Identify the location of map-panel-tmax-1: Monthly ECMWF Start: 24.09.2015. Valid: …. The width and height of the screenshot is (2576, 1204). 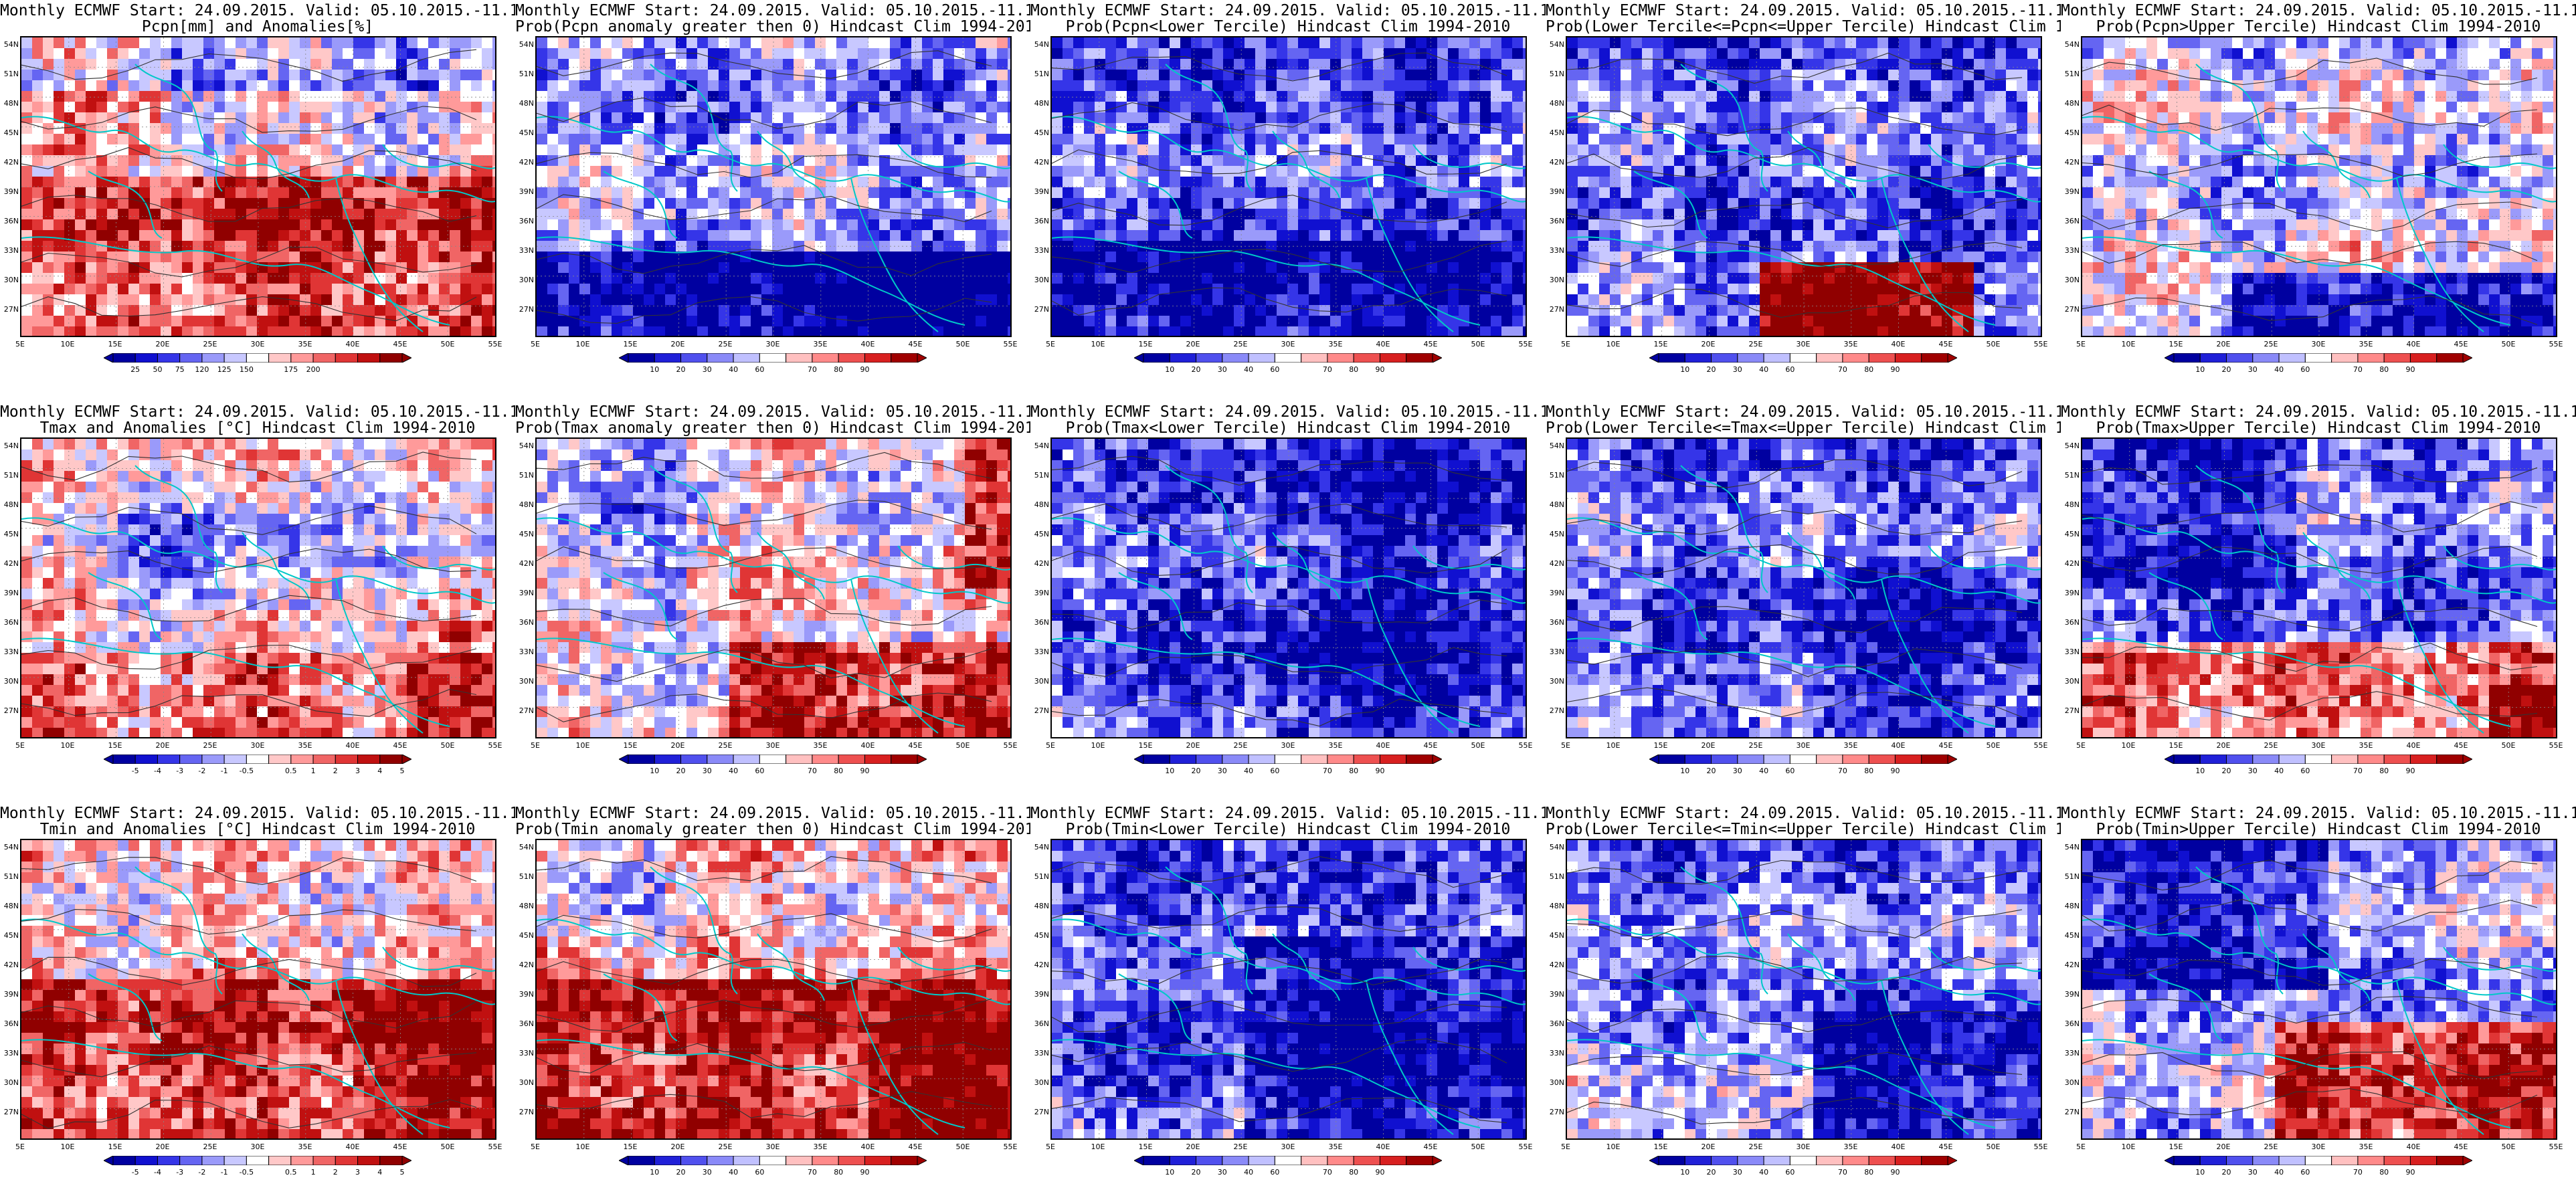
(257, 602).